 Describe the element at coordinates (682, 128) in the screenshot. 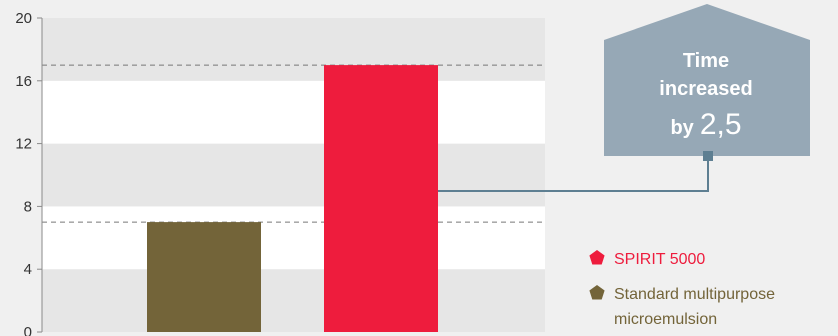

I see `callout-by: by` at that location.